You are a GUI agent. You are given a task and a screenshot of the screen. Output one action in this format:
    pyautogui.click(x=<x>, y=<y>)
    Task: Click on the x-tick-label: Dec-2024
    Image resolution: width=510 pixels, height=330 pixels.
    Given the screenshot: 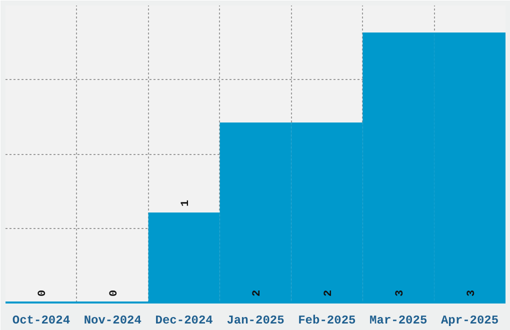 What is the action you would take?
    pyautogui.click(x=184, y=321)
    